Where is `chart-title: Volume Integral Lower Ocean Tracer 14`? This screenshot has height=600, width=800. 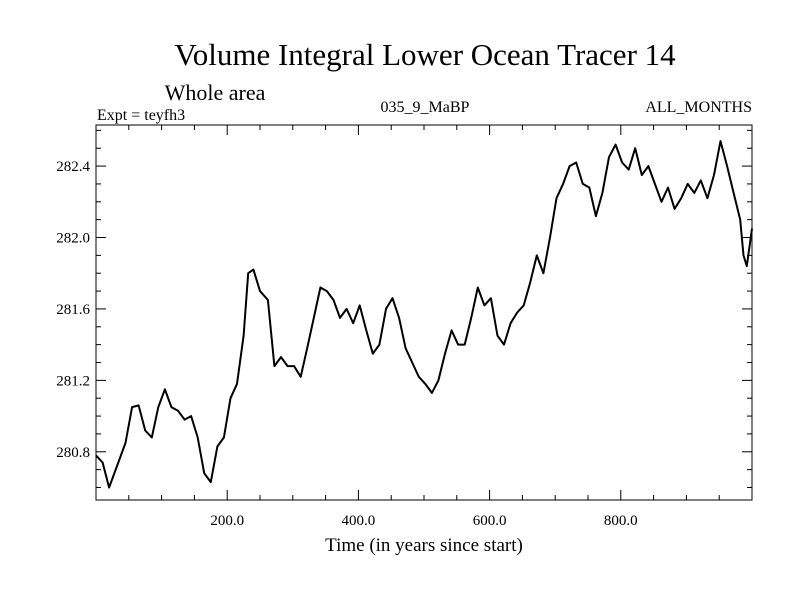 chart-title: Volume Integral Lower Ocean Tracer 14 is located at coordinates (425, 54).